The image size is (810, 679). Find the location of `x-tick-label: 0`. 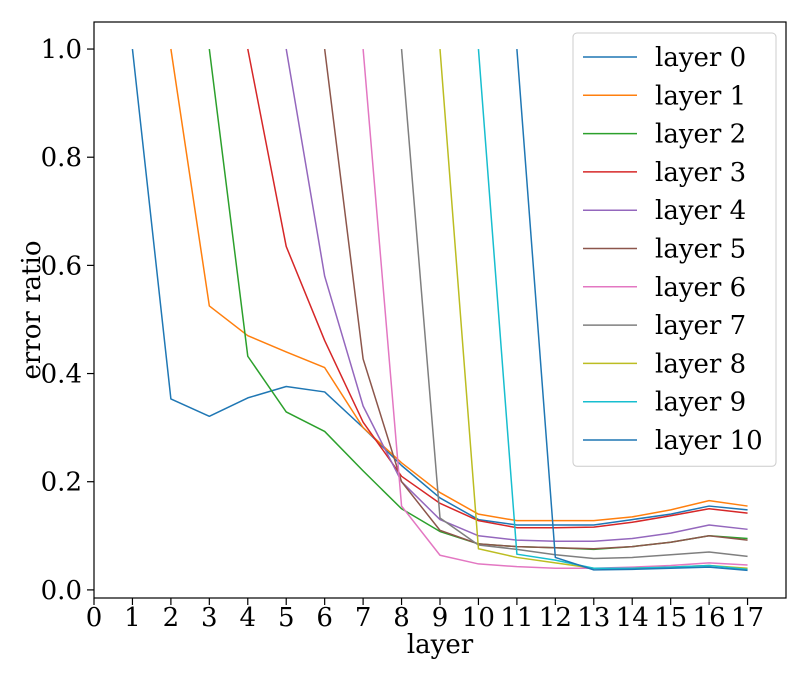

x-tick-label: 0 is located at coordinates (94, 618).